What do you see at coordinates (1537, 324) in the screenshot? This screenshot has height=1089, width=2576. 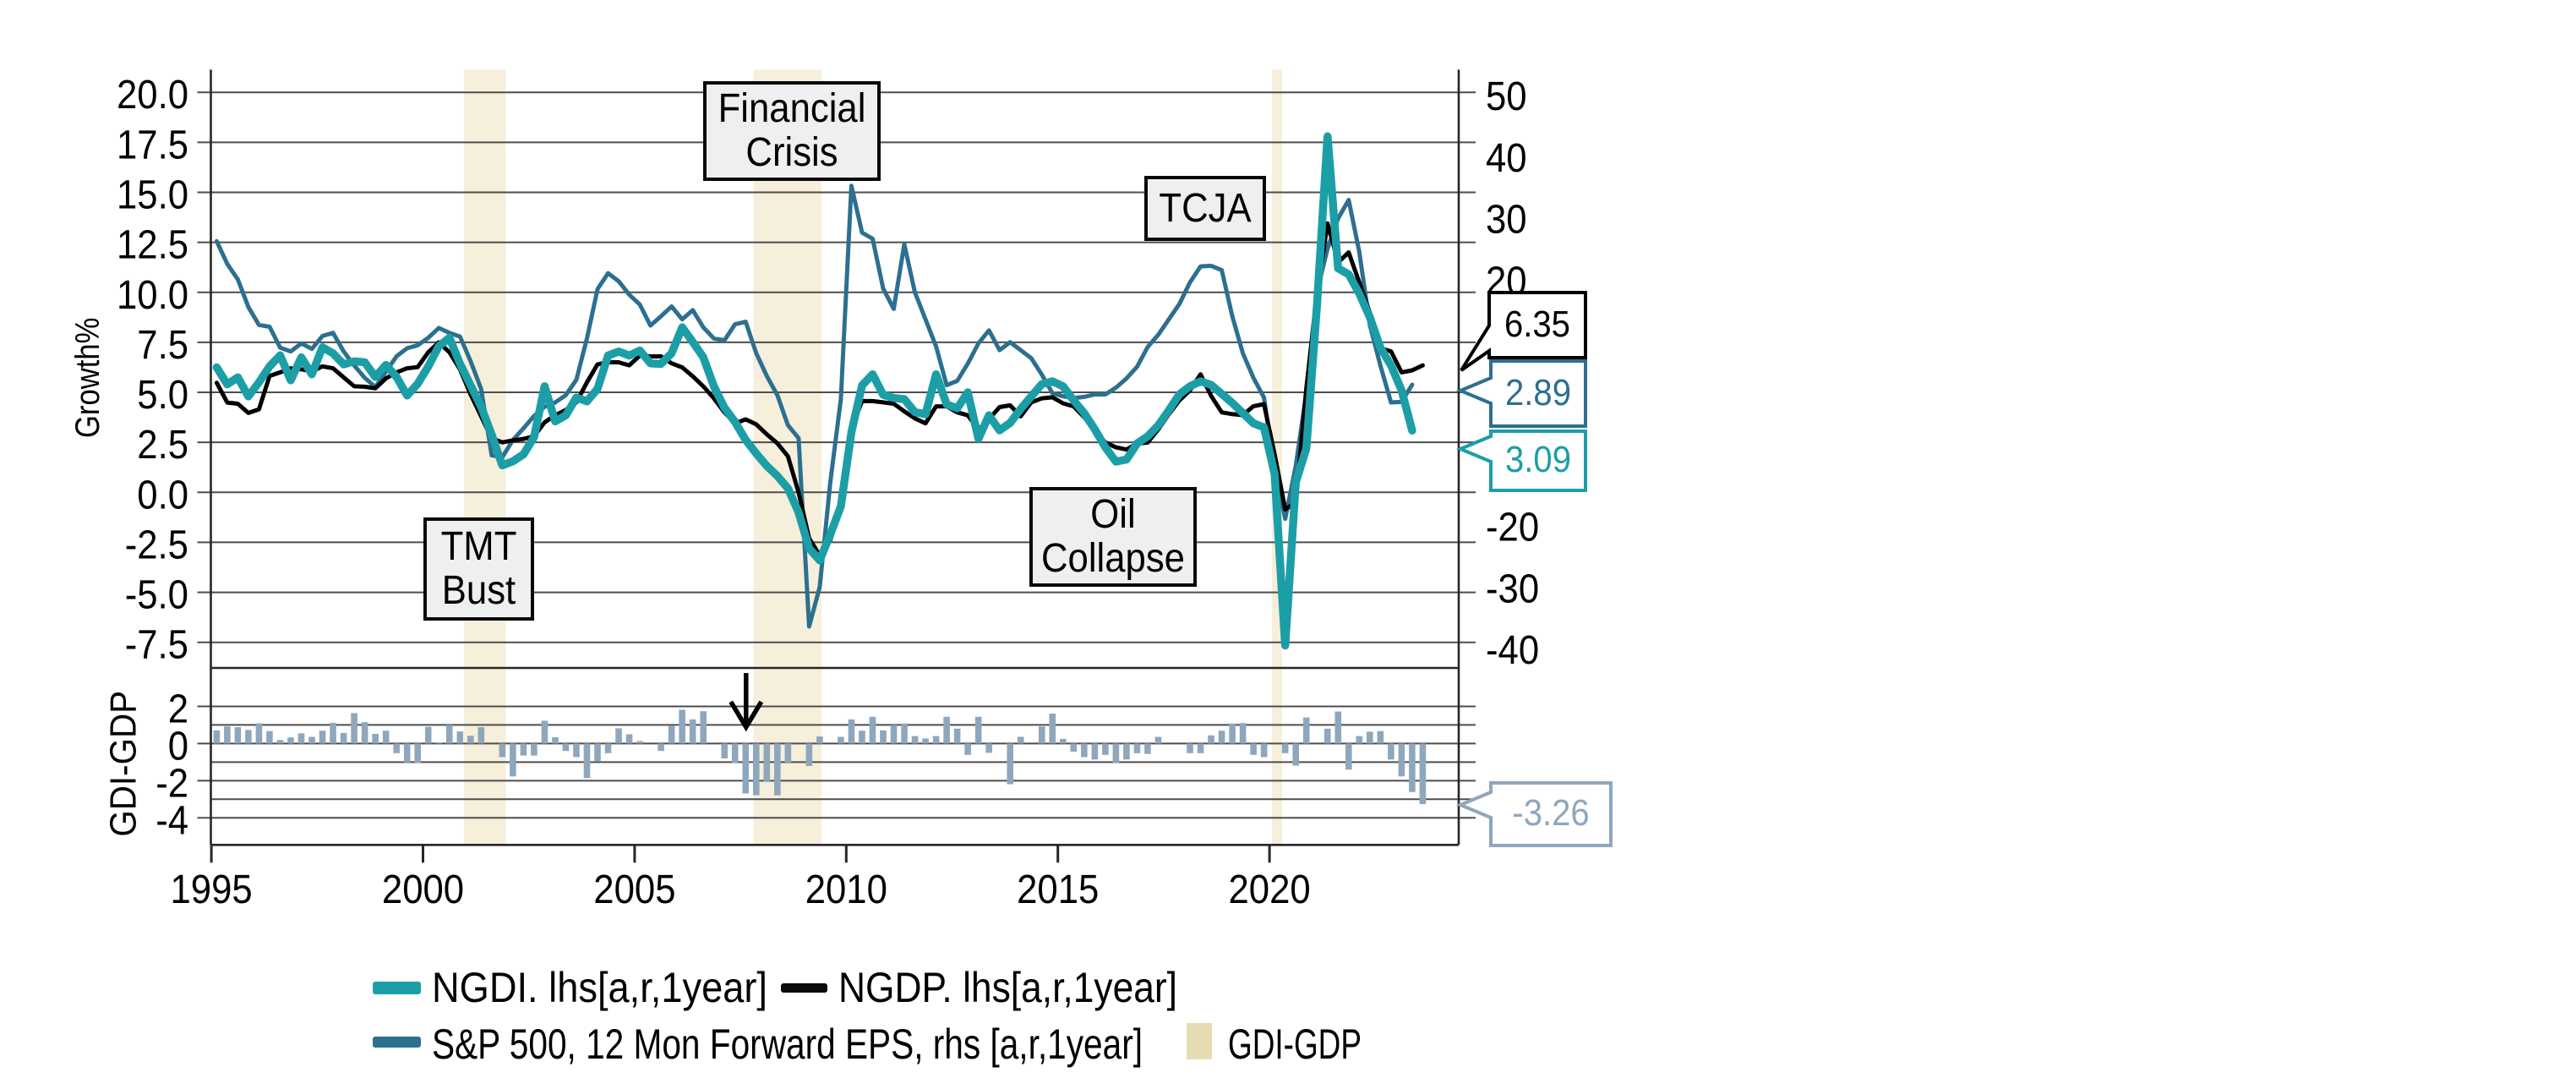 I see `callout-value-ngdp-end: 6.35` at bounding box center [1537, 324].